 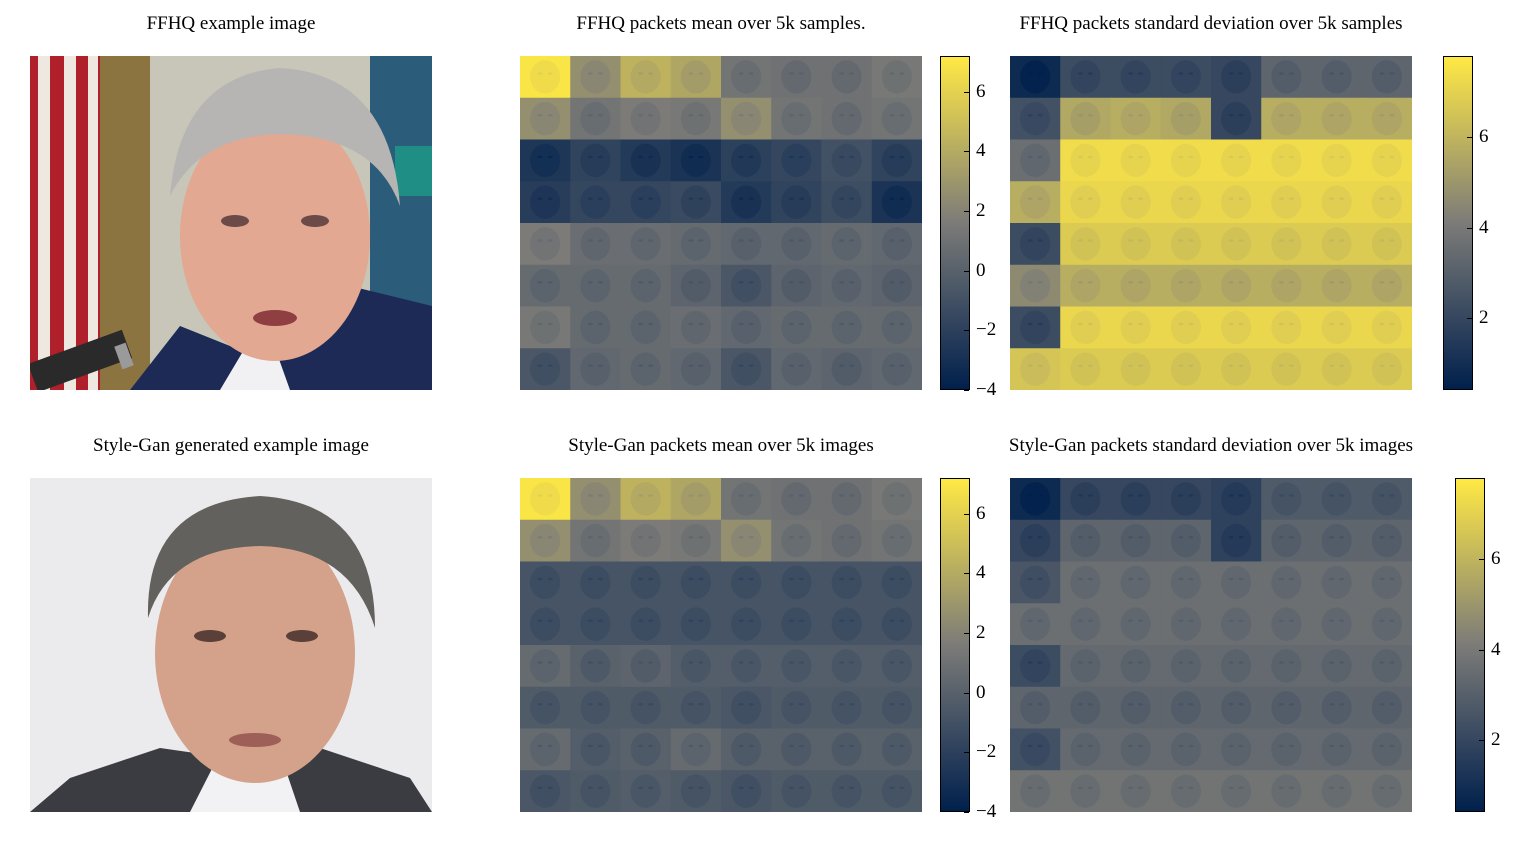 I want to click on ffhq-std-heatmap, so click(x=1211, y=223).